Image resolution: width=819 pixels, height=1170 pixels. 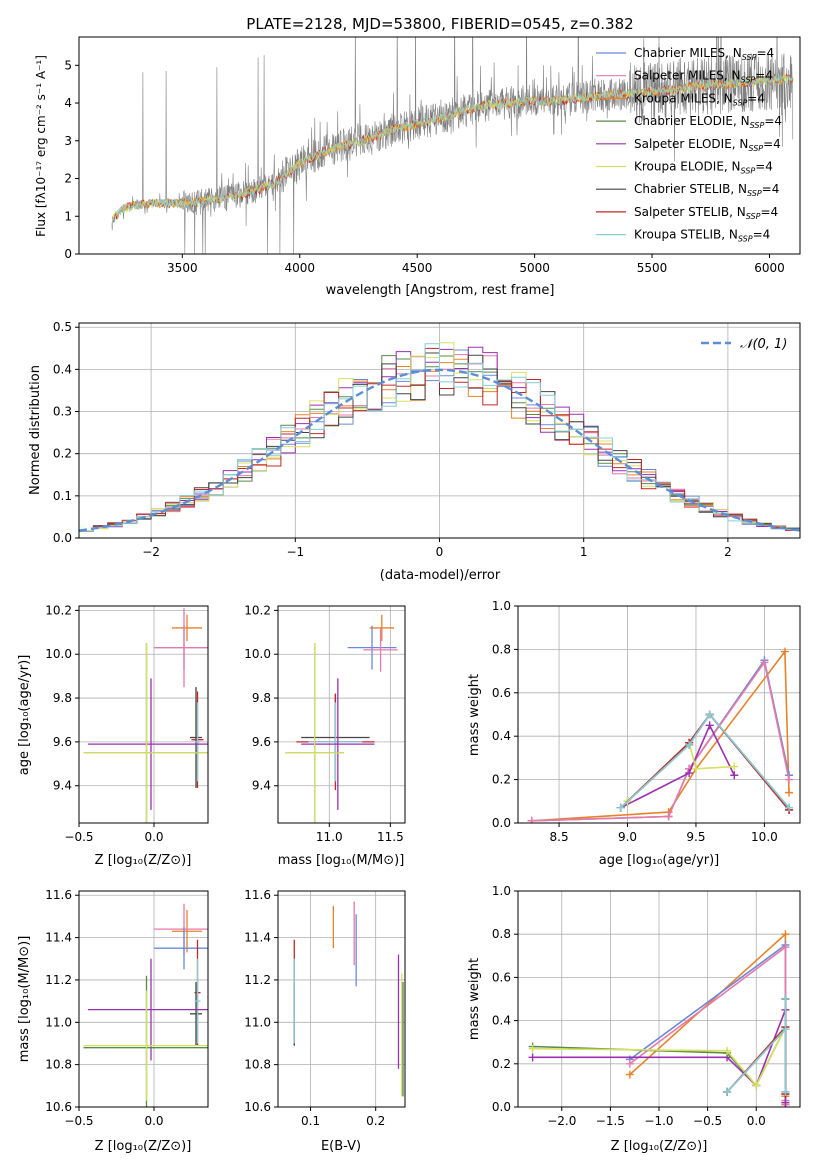 What do you see at coordinates (341, 999) in the screenshot?
I see `mass-vs-ebv-axes-frame` at bounding box center [341, 999].